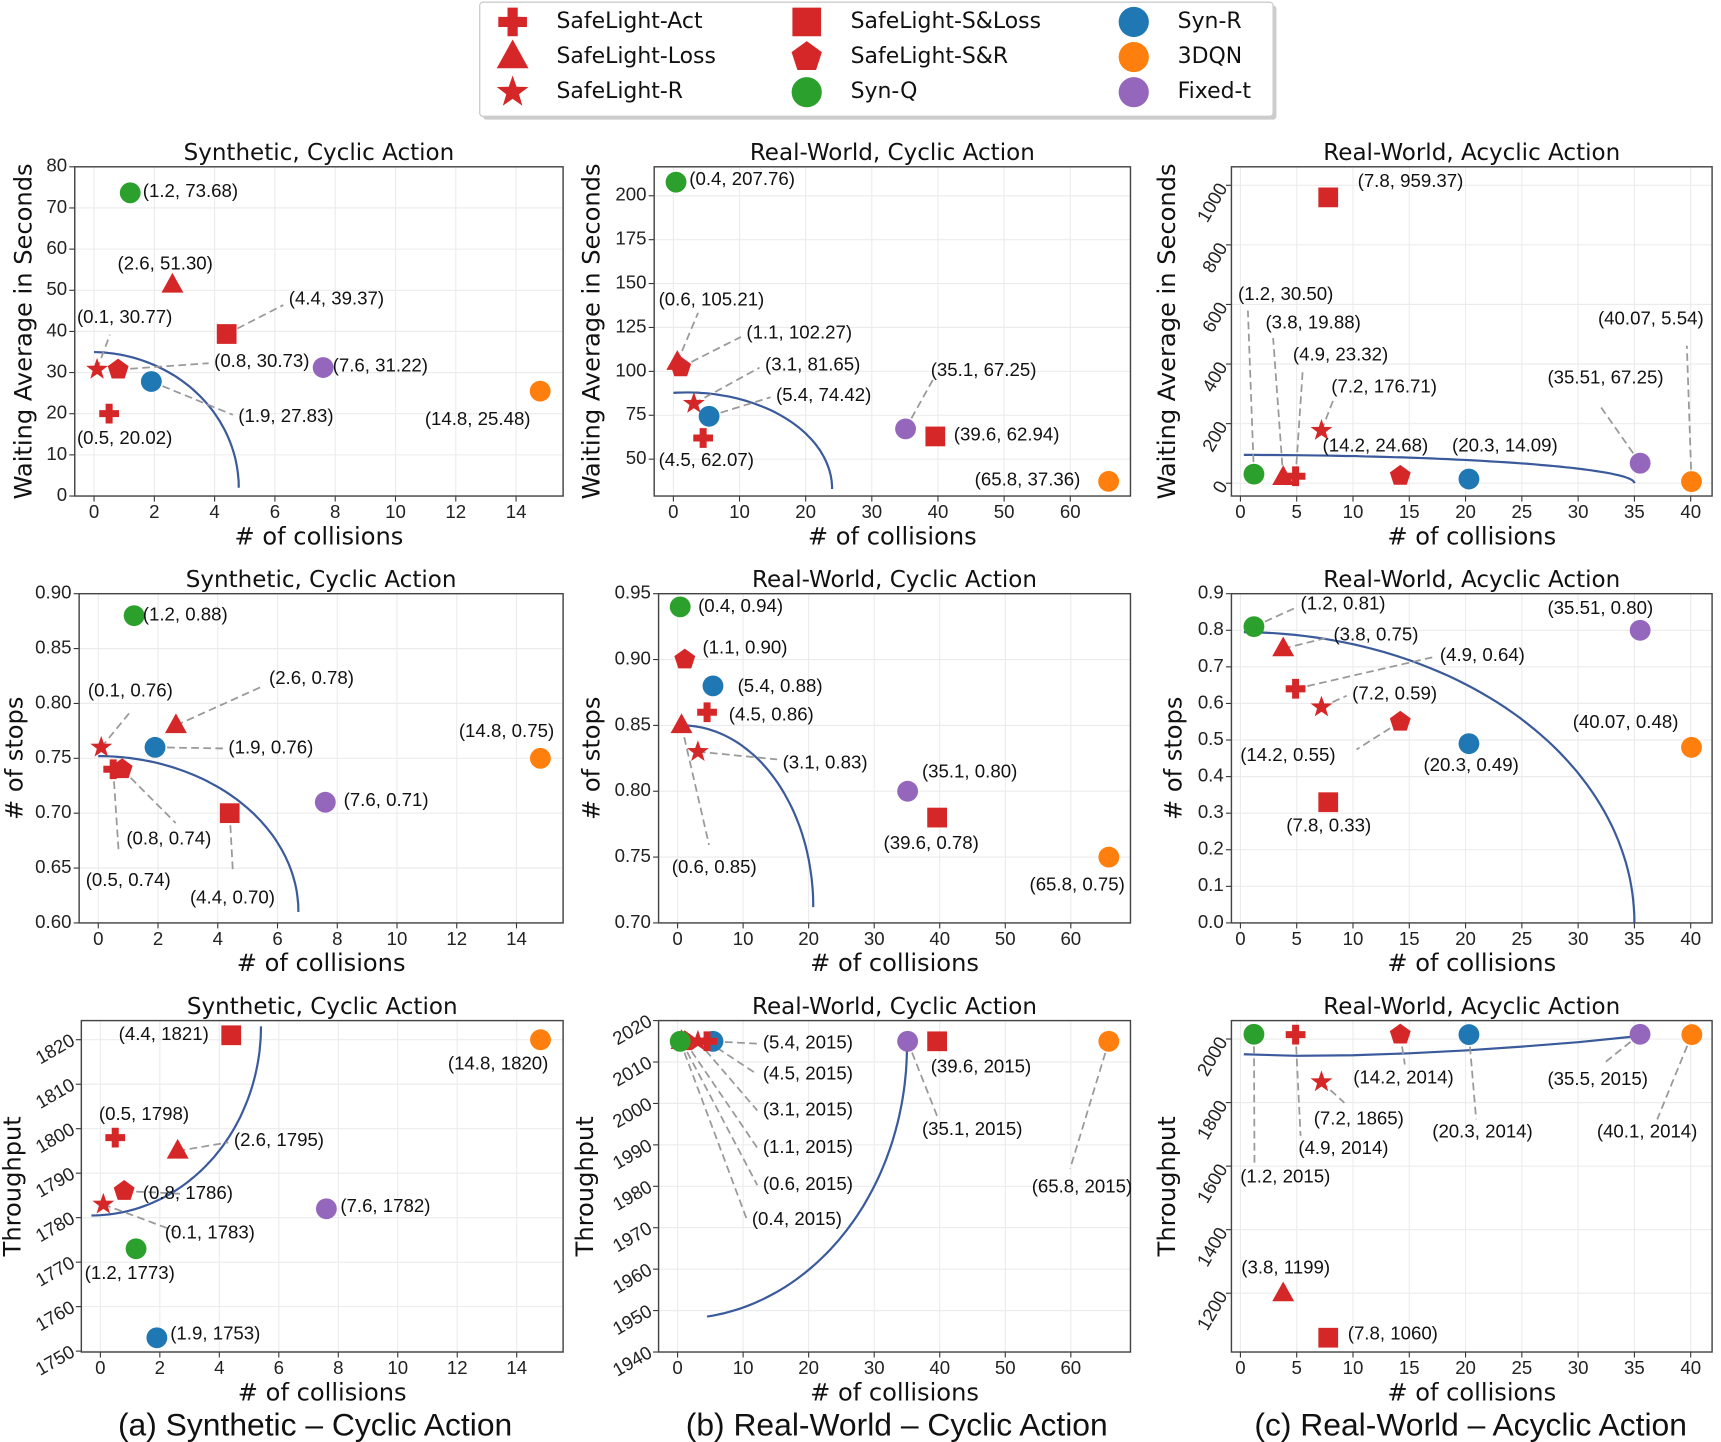 The height and width of the screenshot is (1442, 1721). I want to click on point-safelight-r, so click(101, 746).